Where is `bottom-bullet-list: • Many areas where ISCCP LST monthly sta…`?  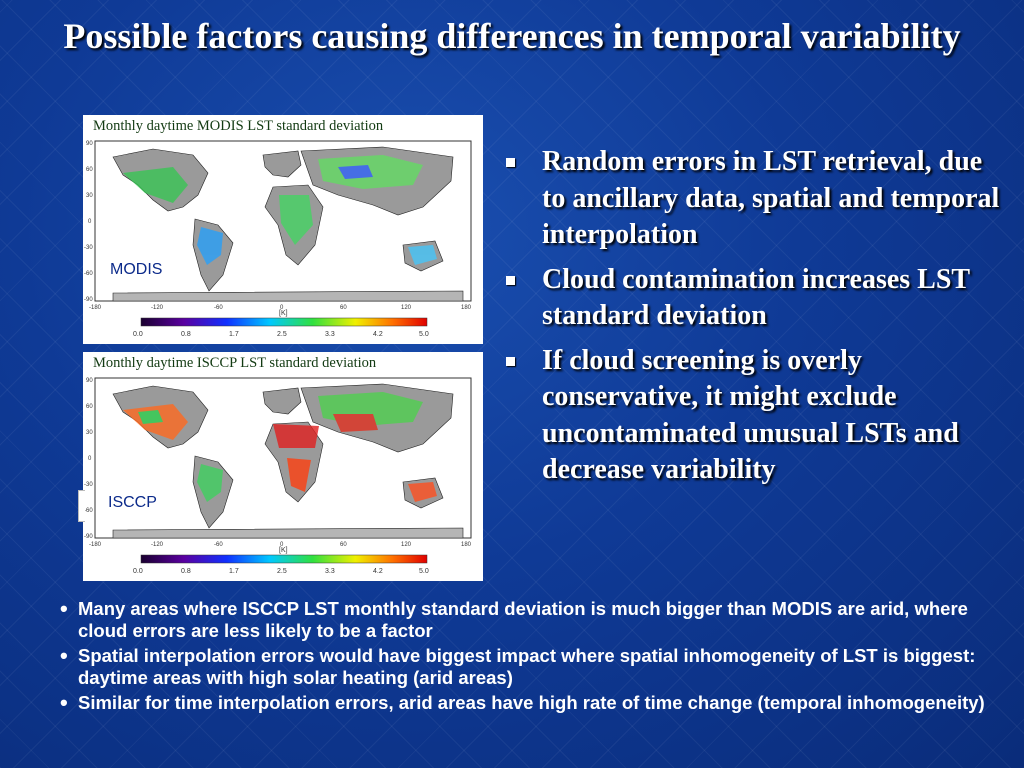 bottom-bullet-list: • Many areas where ISCCP LST monthly sta… is located at coordinates (528, 657).